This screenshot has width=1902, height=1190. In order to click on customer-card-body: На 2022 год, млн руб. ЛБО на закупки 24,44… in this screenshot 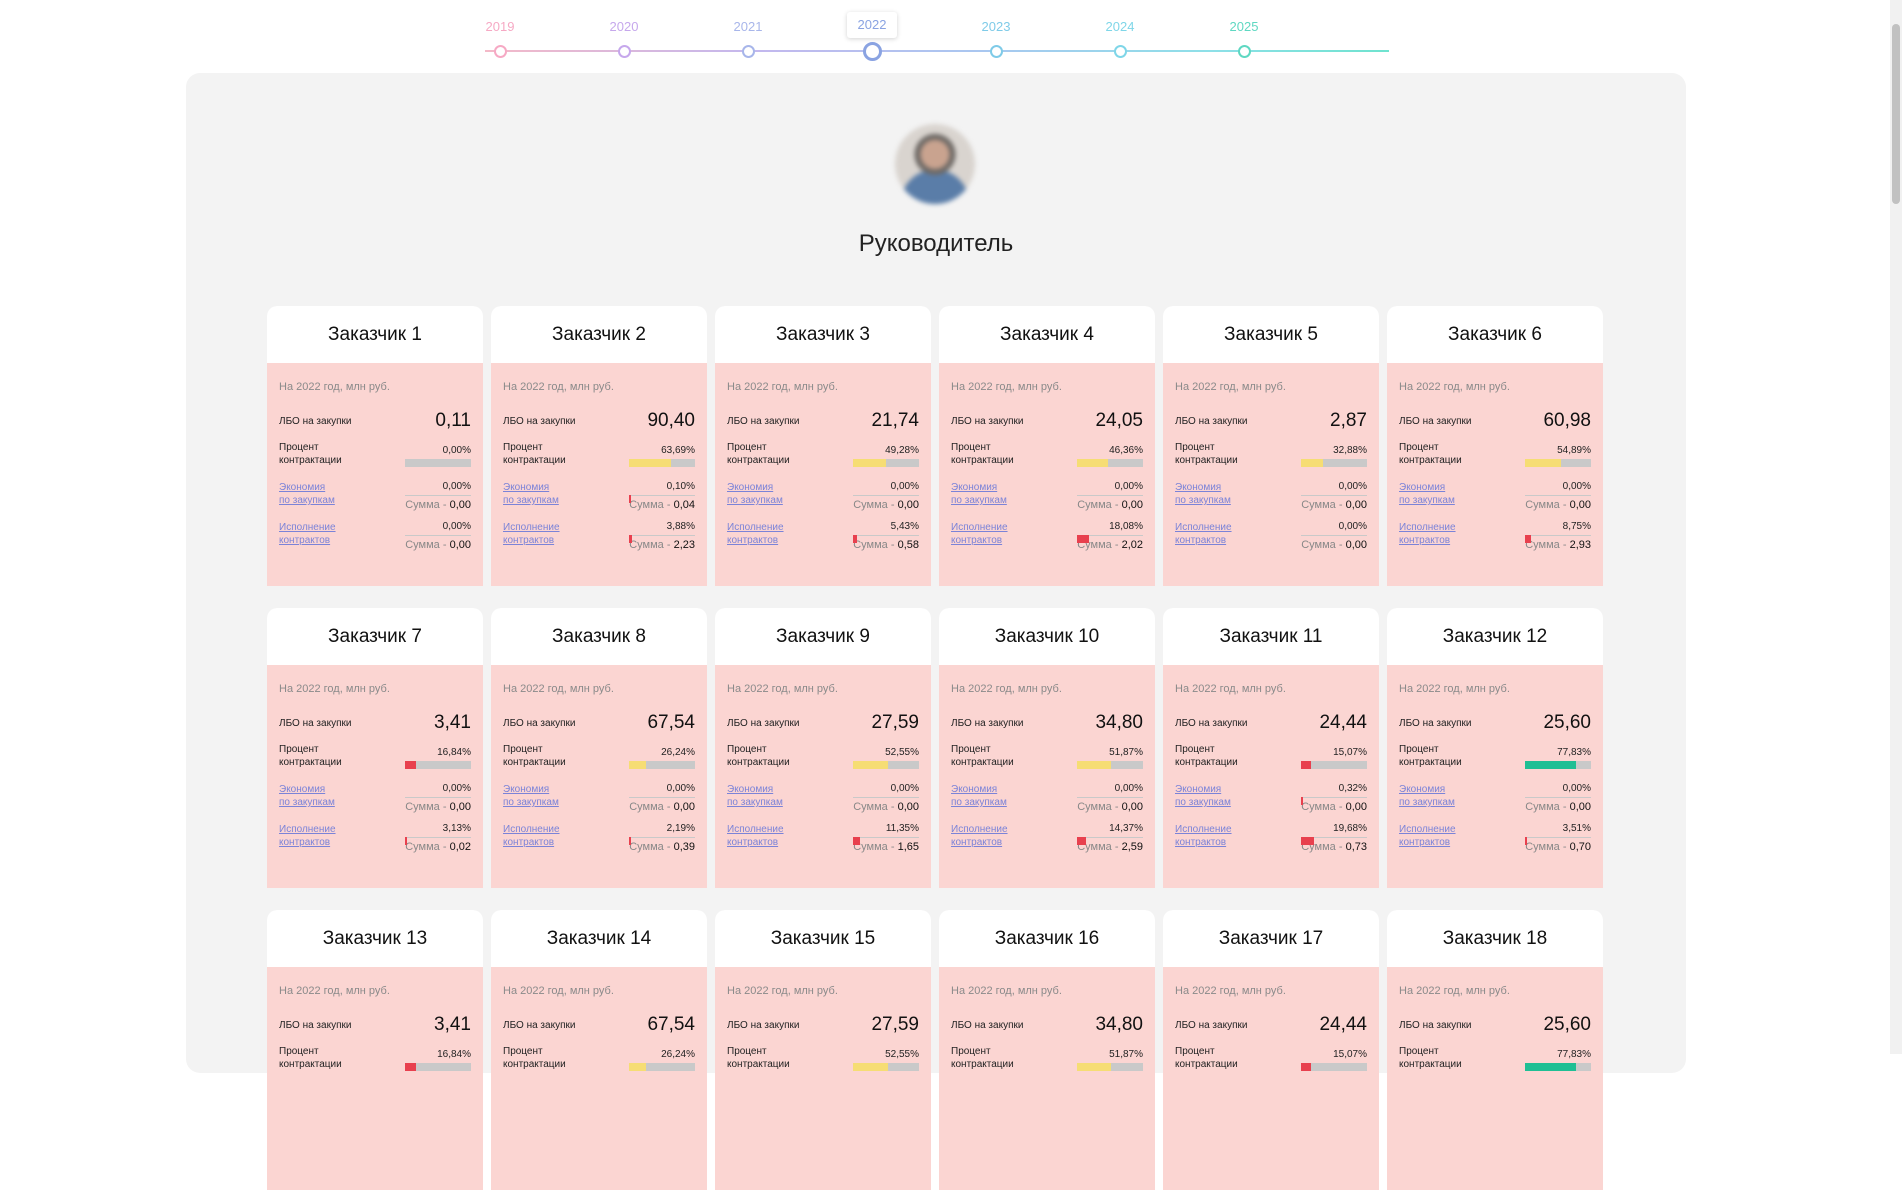, I will do `click(1271, 1078)`.